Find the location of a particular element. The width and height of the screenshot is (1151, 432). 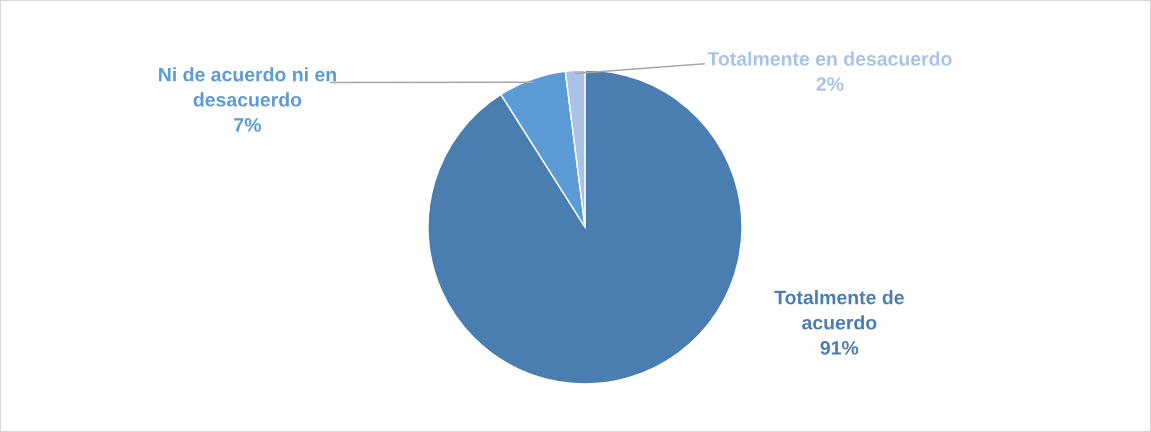

slice-label: Totalmente de acuerdo is located at coordinates (839, 310).